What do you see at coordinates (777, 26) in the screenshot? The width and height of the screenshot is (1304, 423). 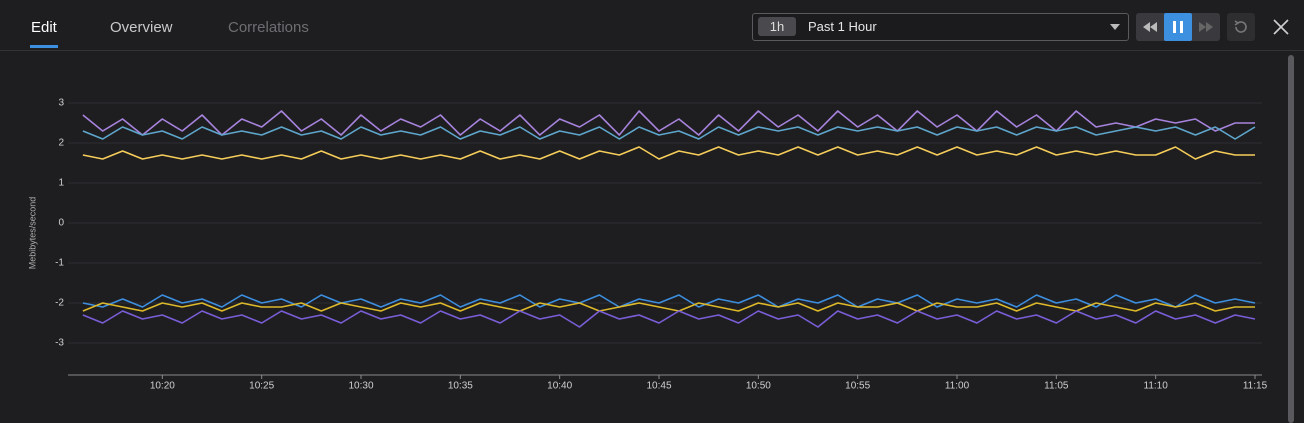 I see `time-badge: 1h` at bounding box center [777, 26].